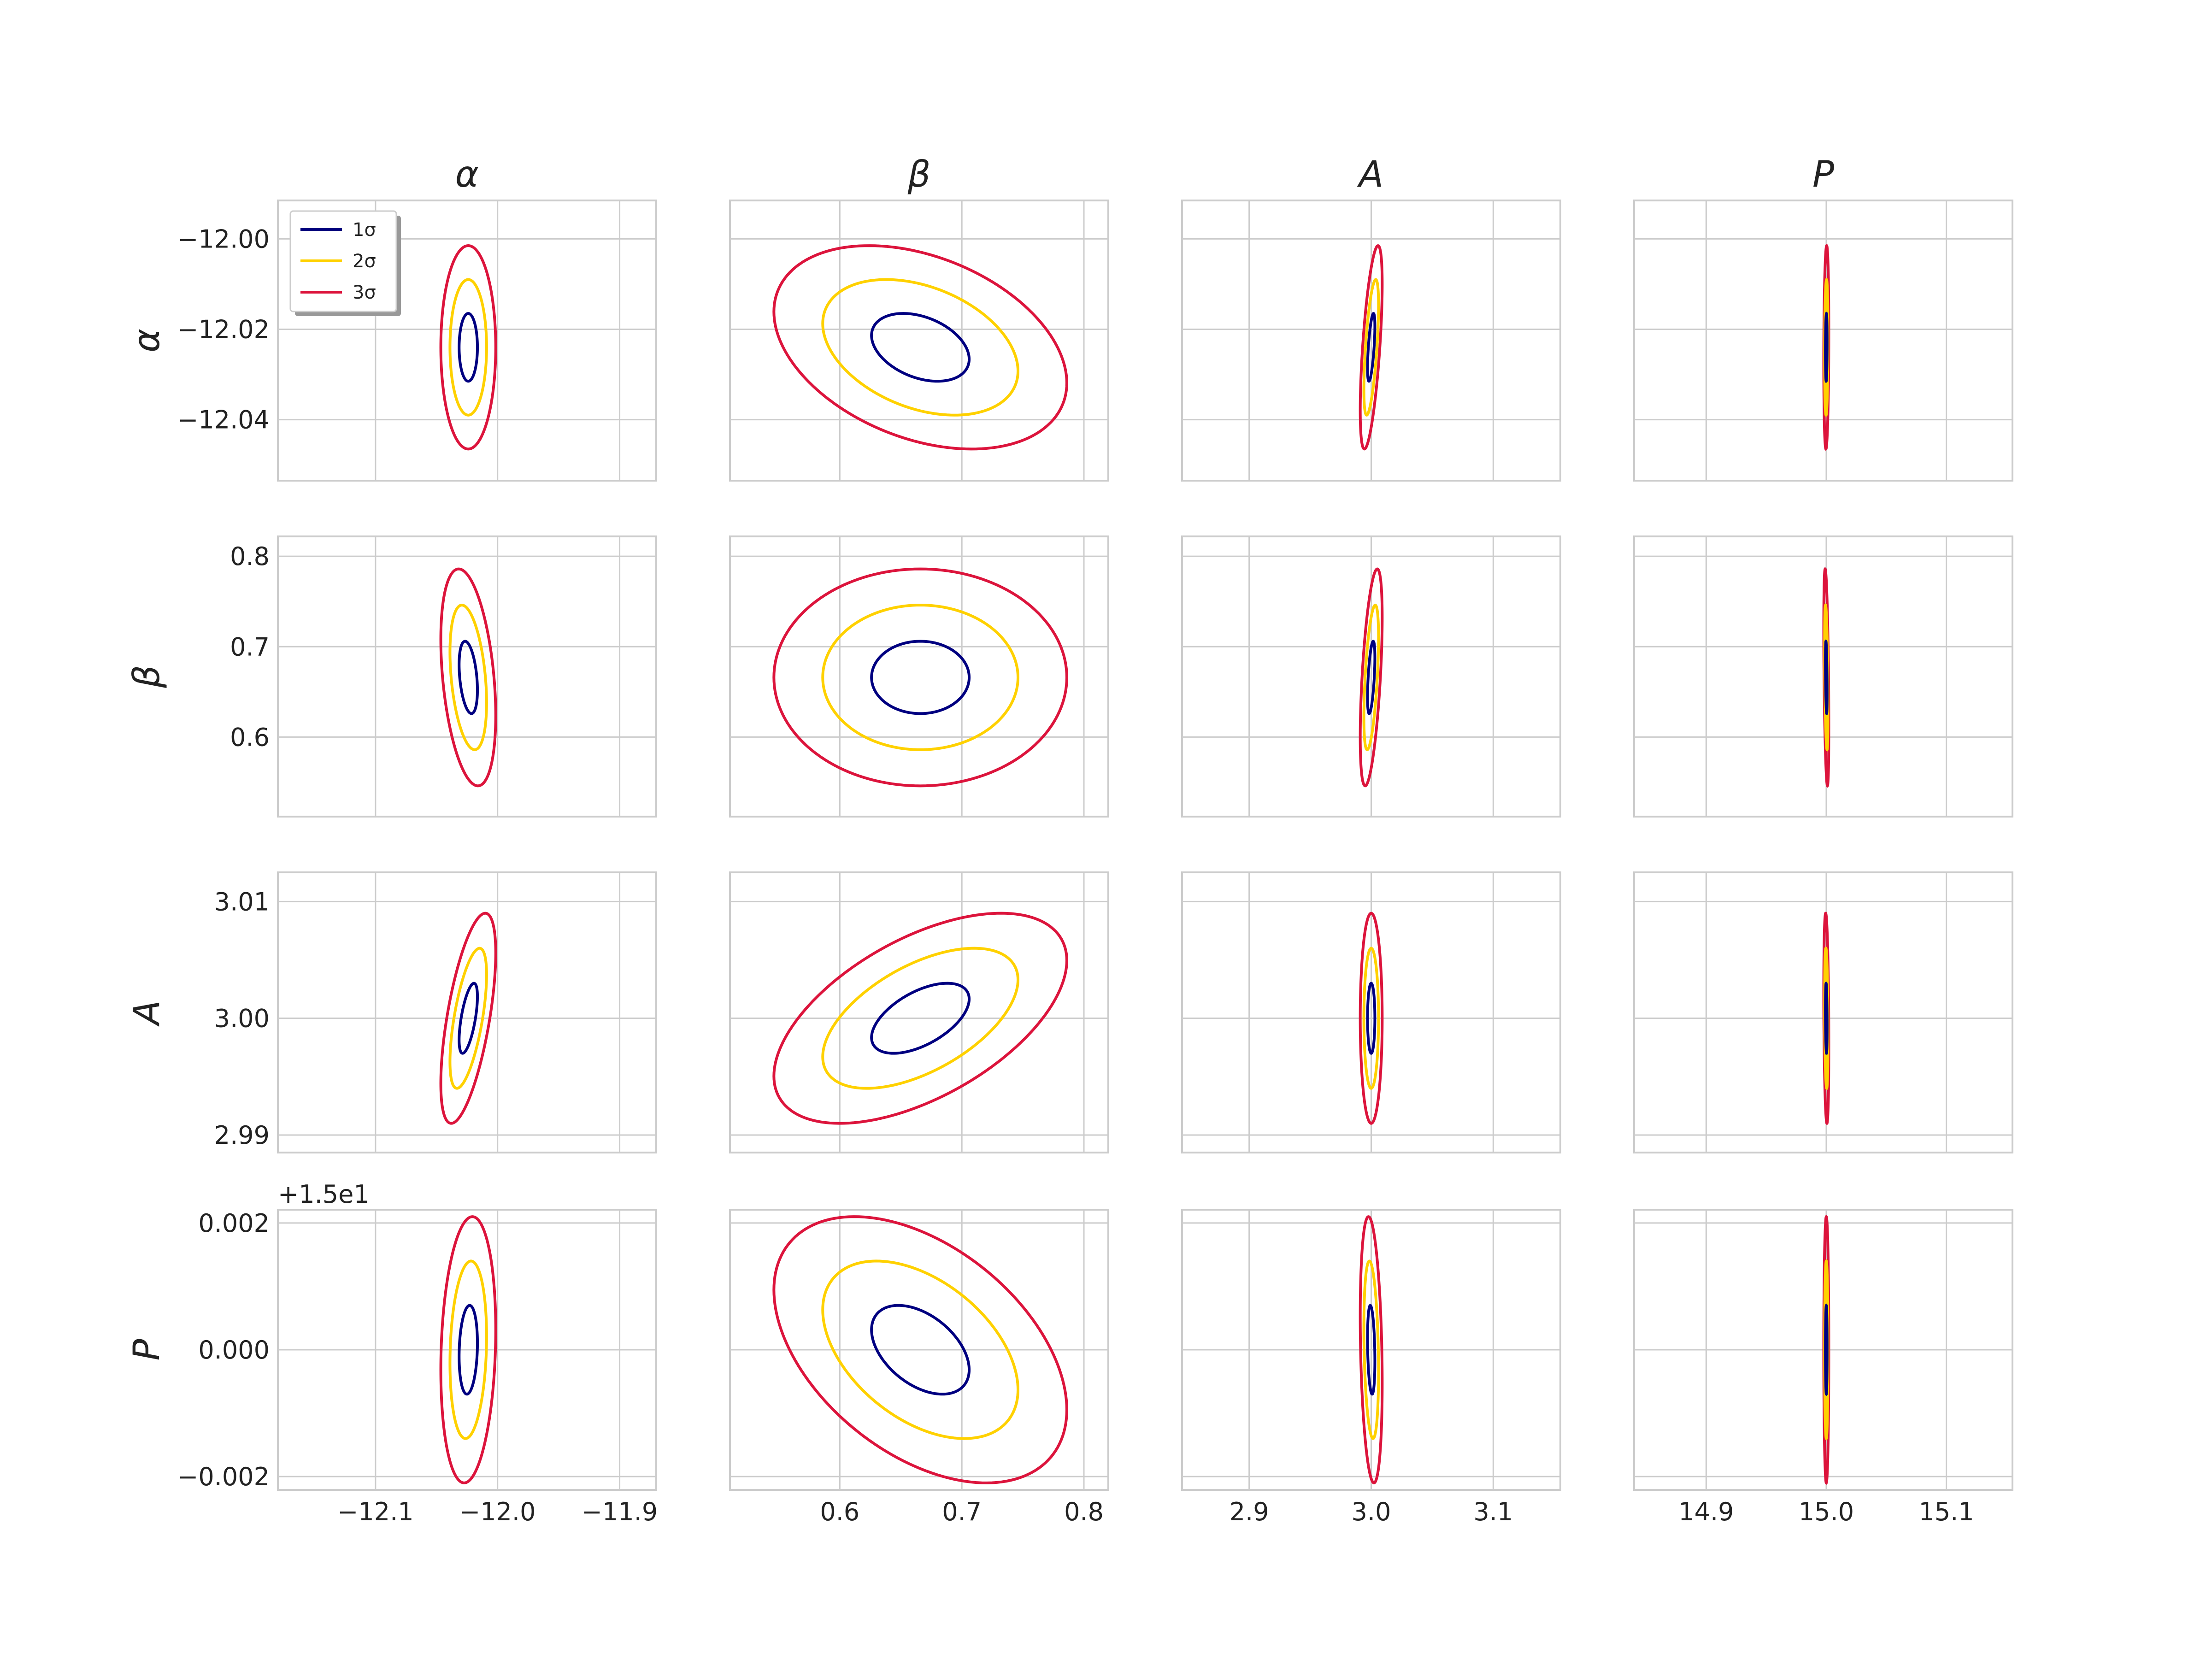 The width and height of the screenshot is (2212, 1659). What do you see at coordinates (242, 1135) in the screenshot?
I see `y-tick-label: 2.99` at bounding box center [242, 1135].